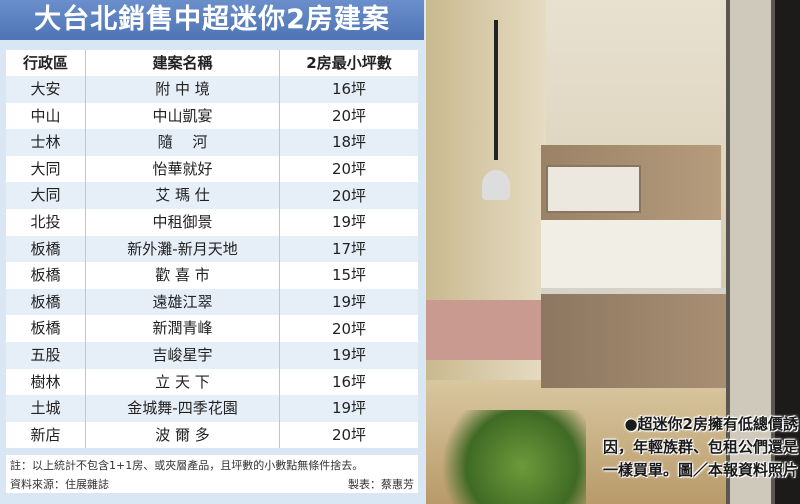 The width and height of the screenshot is (800, 504). What do you see at coordinates (483, 330) in the screenshot?
I see `dining-table` at bounding box center [483, 330].